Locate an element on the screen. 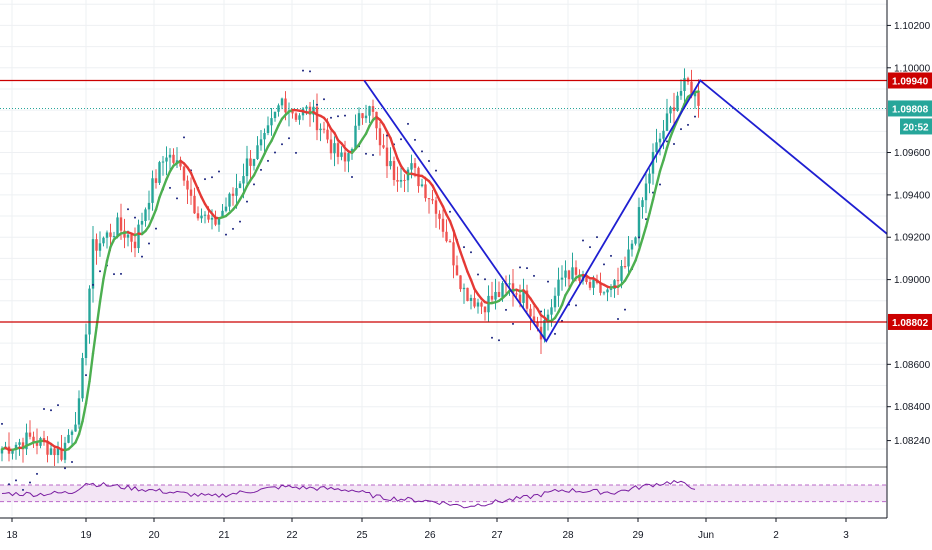 The image size is (932, 550). x-tick-label: 22 is located at coordinates (292, 535).